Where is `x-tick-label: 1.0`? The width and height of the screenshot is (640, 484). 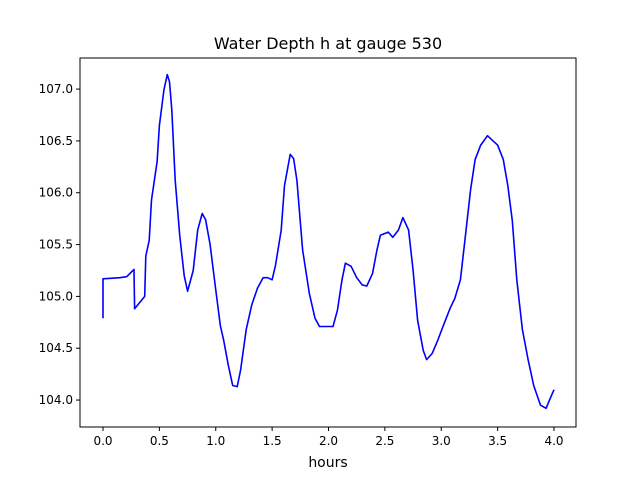 x-tick-label: 1.0 is located at coordinates (215, 441).